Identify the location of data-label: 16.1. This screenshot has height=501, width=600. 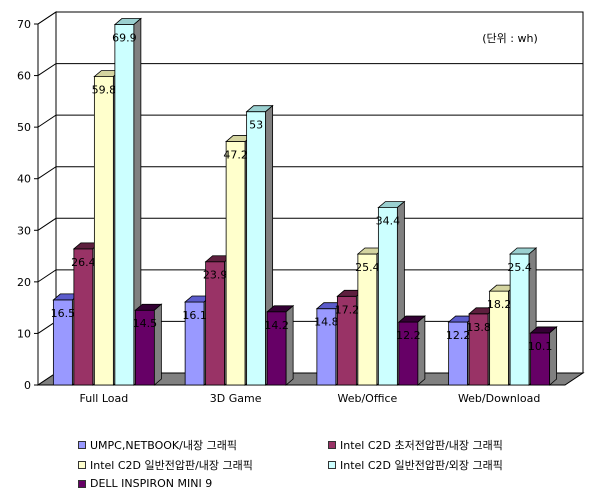
(194, 315).